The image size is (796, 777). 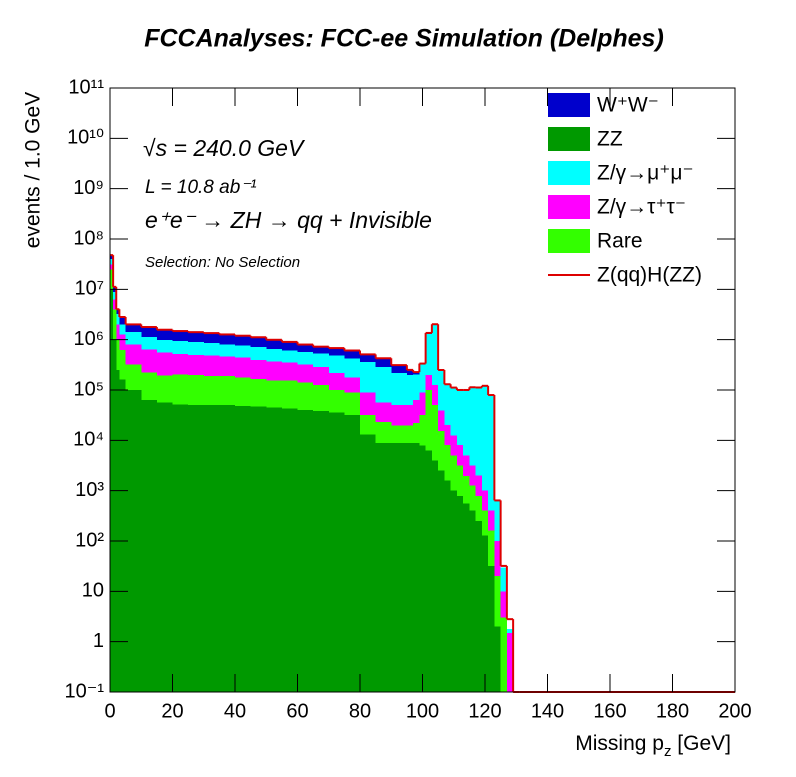 What do you see at coordinates (422, 711) in the screenshot?
I see `x-tick-label: 100` at bounding box center [422, 711].